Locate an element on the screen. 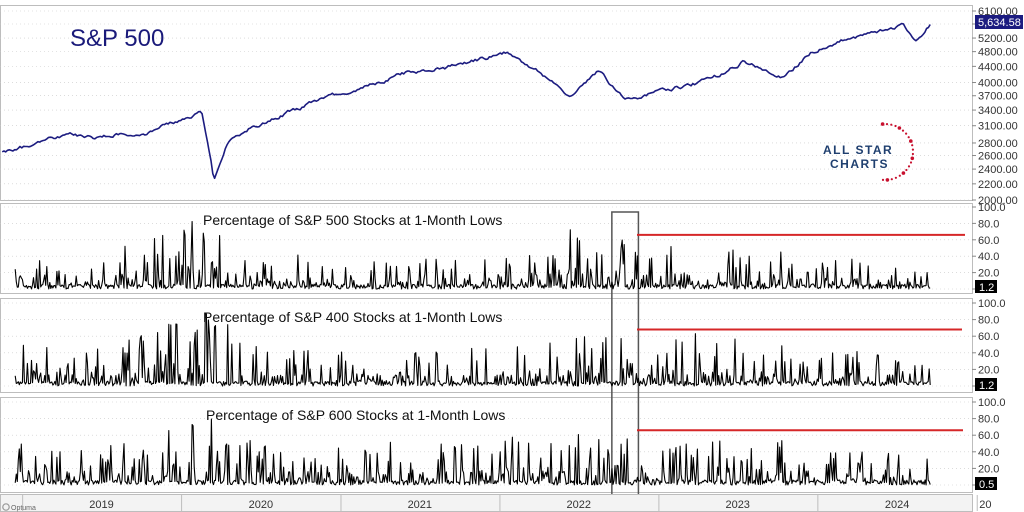 This screenshot has height=512, width=1024. y-tick-label: 2200.00 is located at coordinates (998, 185).